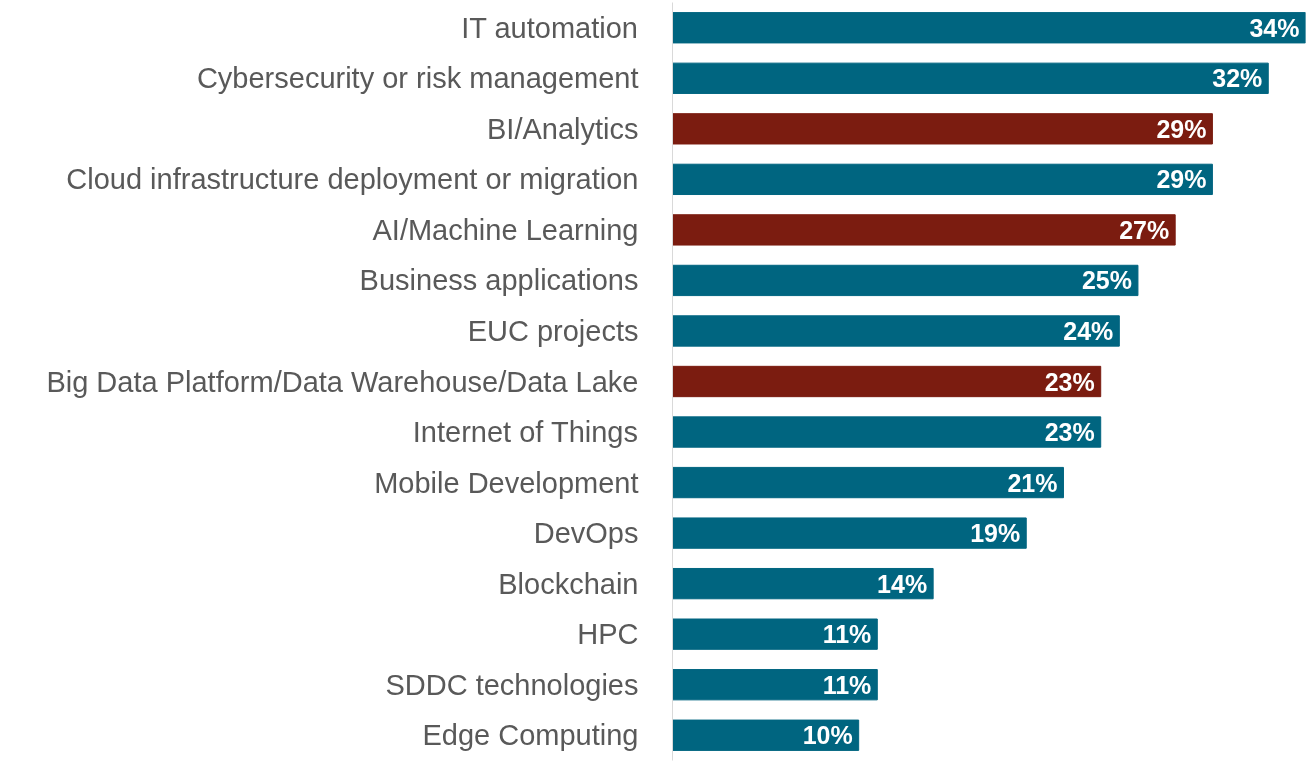  What do you see at coordinates (1088, 330) in the screenshot?
I see `data-label: 24%` at bounding box center [1088, 330].